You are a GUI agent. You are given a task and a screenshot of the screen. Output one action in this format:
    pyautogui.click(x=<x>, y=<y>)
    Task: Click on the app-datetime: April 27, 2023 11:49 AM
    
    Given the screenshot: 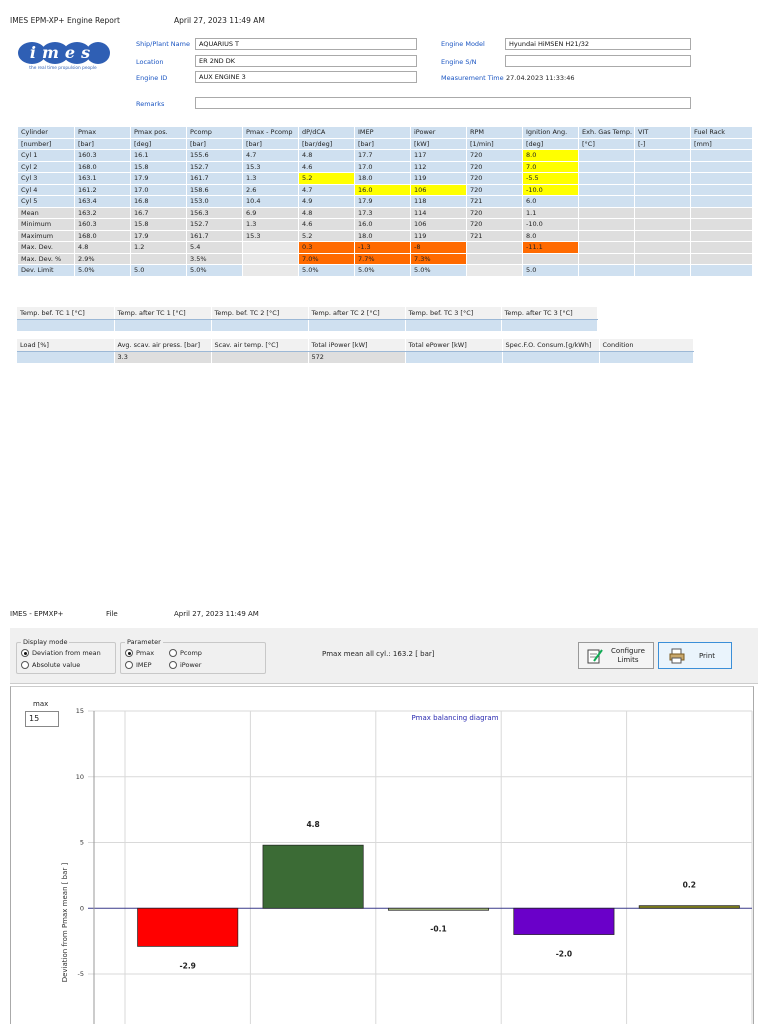 What is the action you would take?
    pyautogui.click(x=216, y=614)
    